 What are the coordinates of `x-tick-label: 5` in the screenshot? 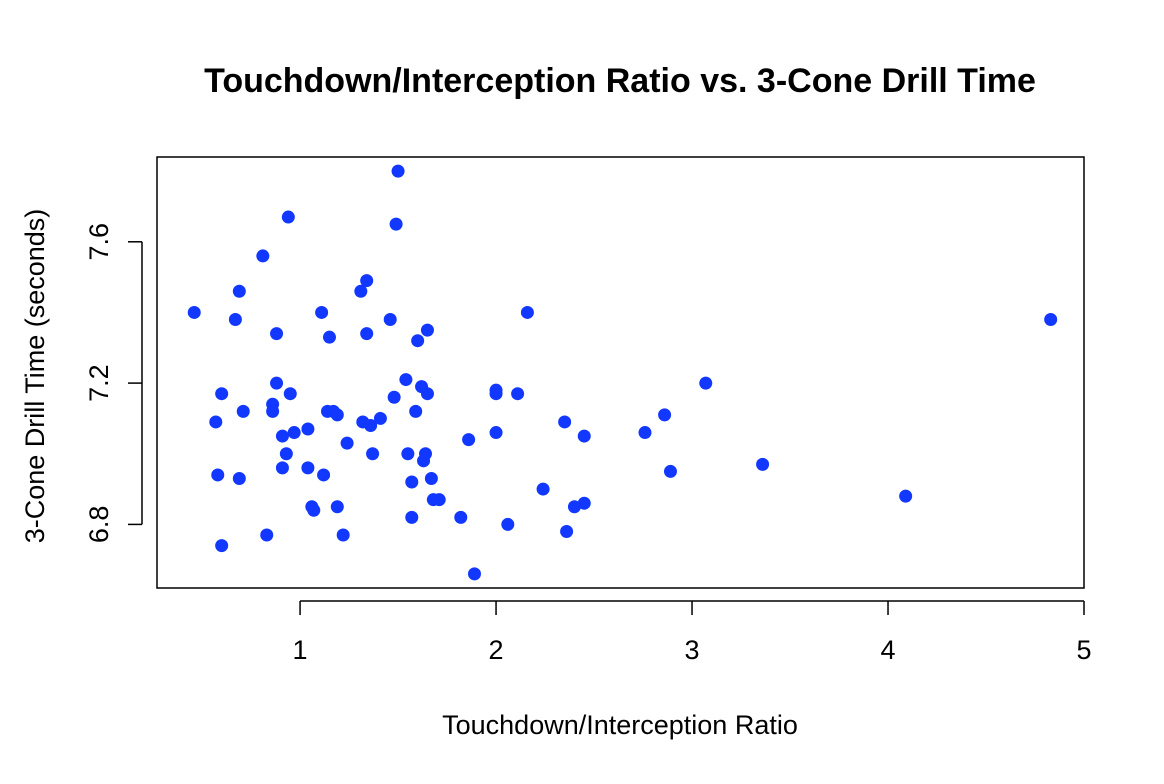 It's located at (1083, 650).